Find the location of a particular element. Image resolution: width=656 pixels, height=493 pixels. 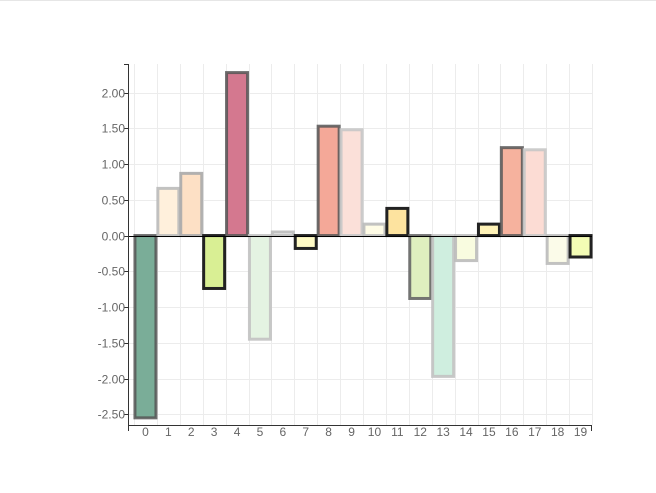

x-axis: 0 1 2 3 4 5 6 7 8 9 10 11 12 13 14 15 16 17 18 19 is located at coordinates (360, 432).